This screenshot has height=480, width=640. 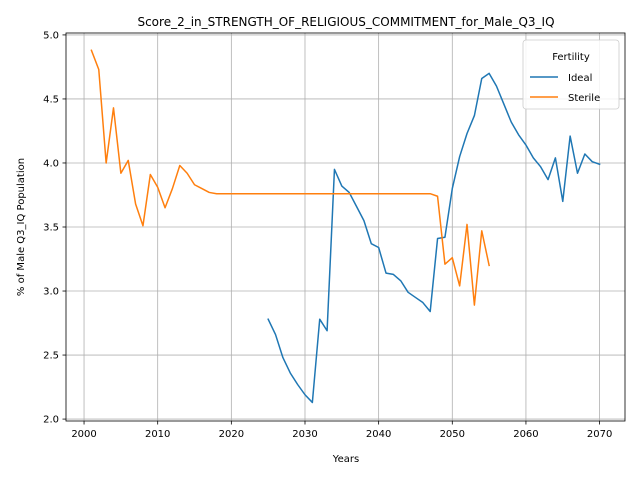 What do you see at coordinates (21, 227) in the screenshot?
I see `y-axis-label: % of Male Q3_IQ Population` at bounding box center [21, 227].